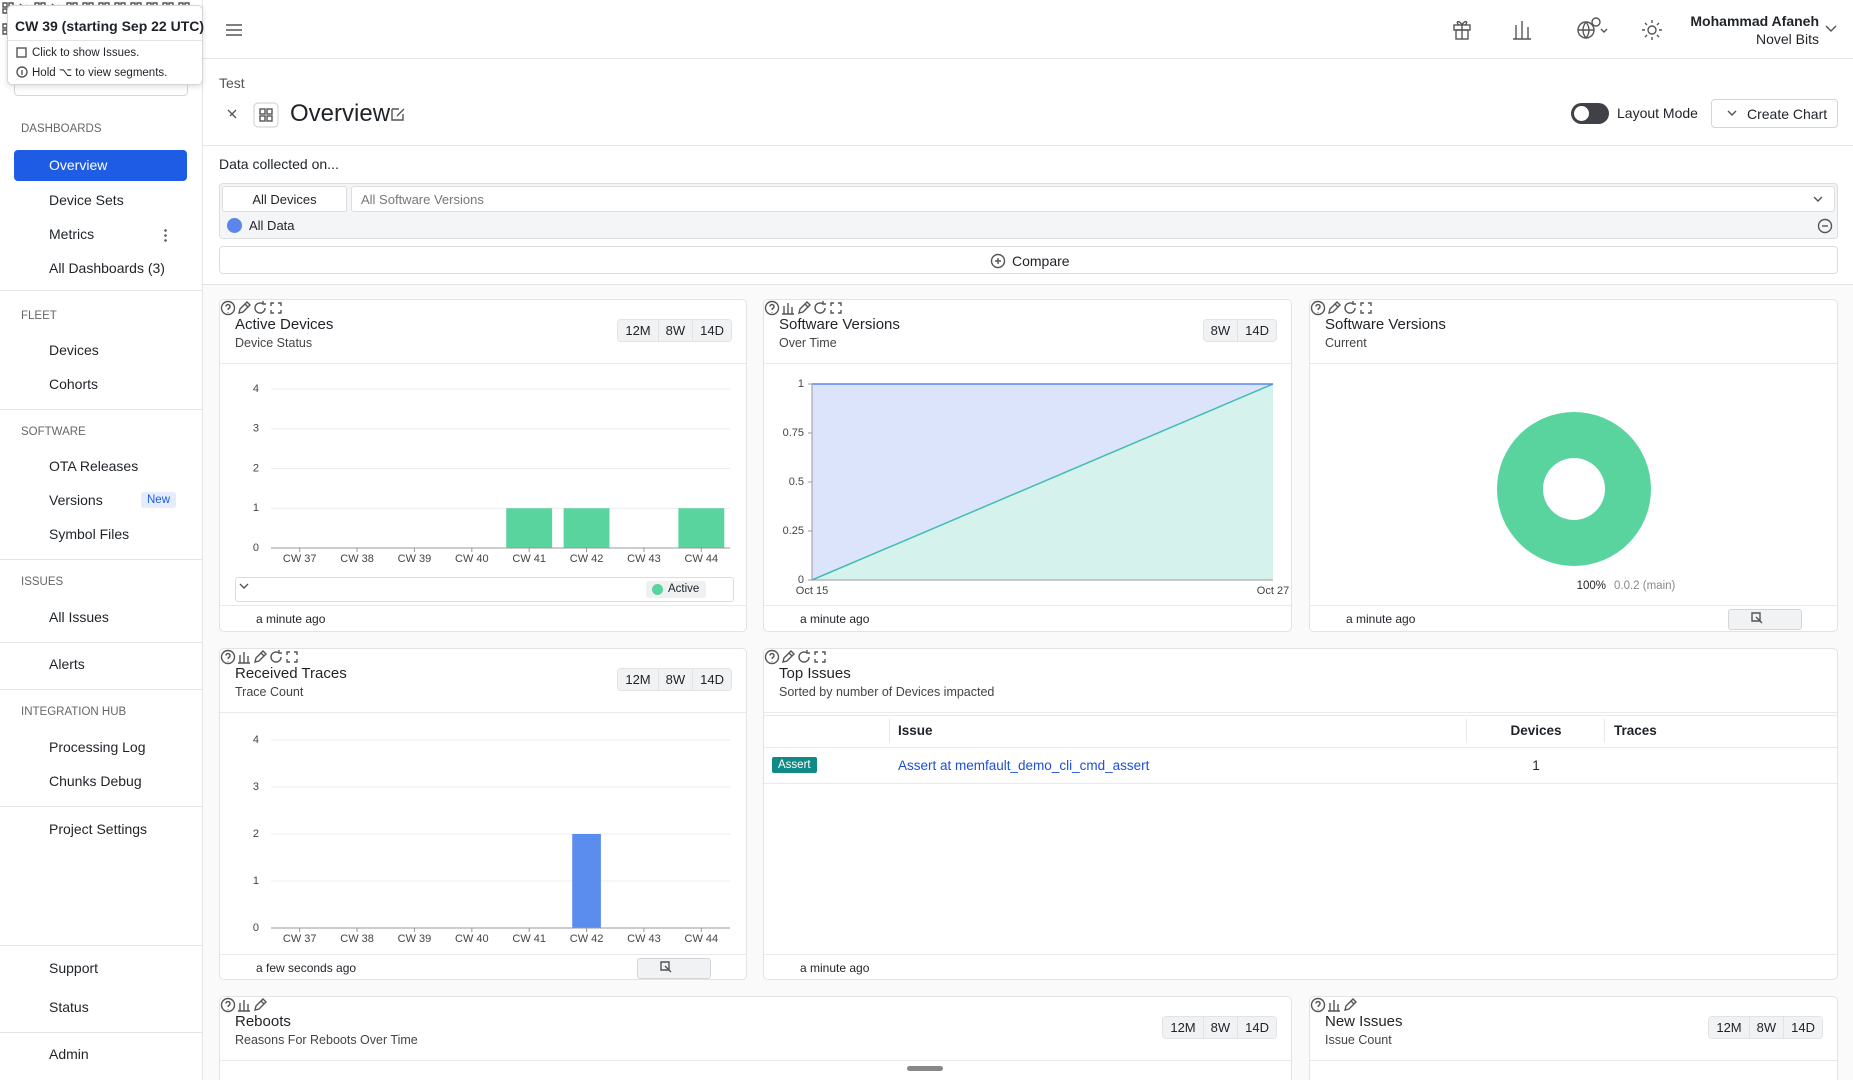  What do you see at coordinates (256, 389) in the screenshot?
I see `y-tick-label: 4` at bounding box center [256, 389].